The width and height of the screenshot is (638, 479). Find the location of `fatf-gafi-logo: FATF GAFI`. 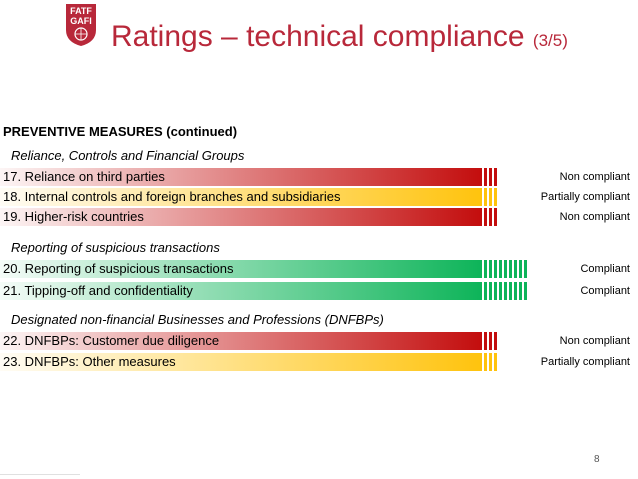

fatf-gafi-logo: FATF GAFI is located at coordinates (81, 24).